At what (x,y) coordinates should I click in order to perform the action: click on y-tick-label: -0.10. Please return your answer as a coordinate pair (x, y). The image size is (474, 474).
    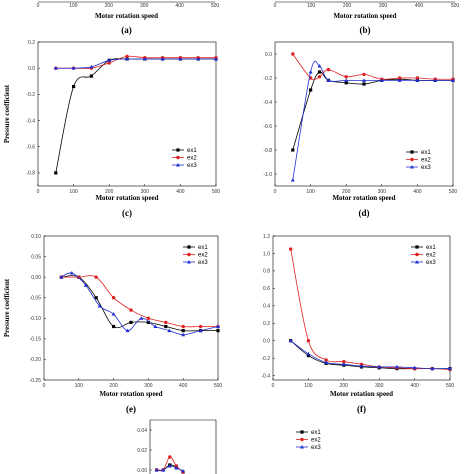
    Looking at the image, I should click on (36, 319).